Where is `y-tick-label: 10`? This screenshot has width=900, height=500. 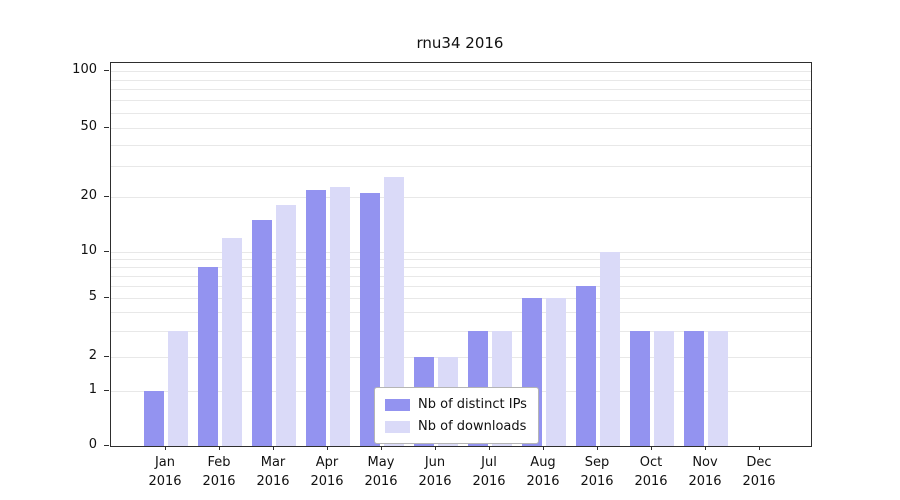
y-tick-label: 10 is located at coordinates (88, 250).